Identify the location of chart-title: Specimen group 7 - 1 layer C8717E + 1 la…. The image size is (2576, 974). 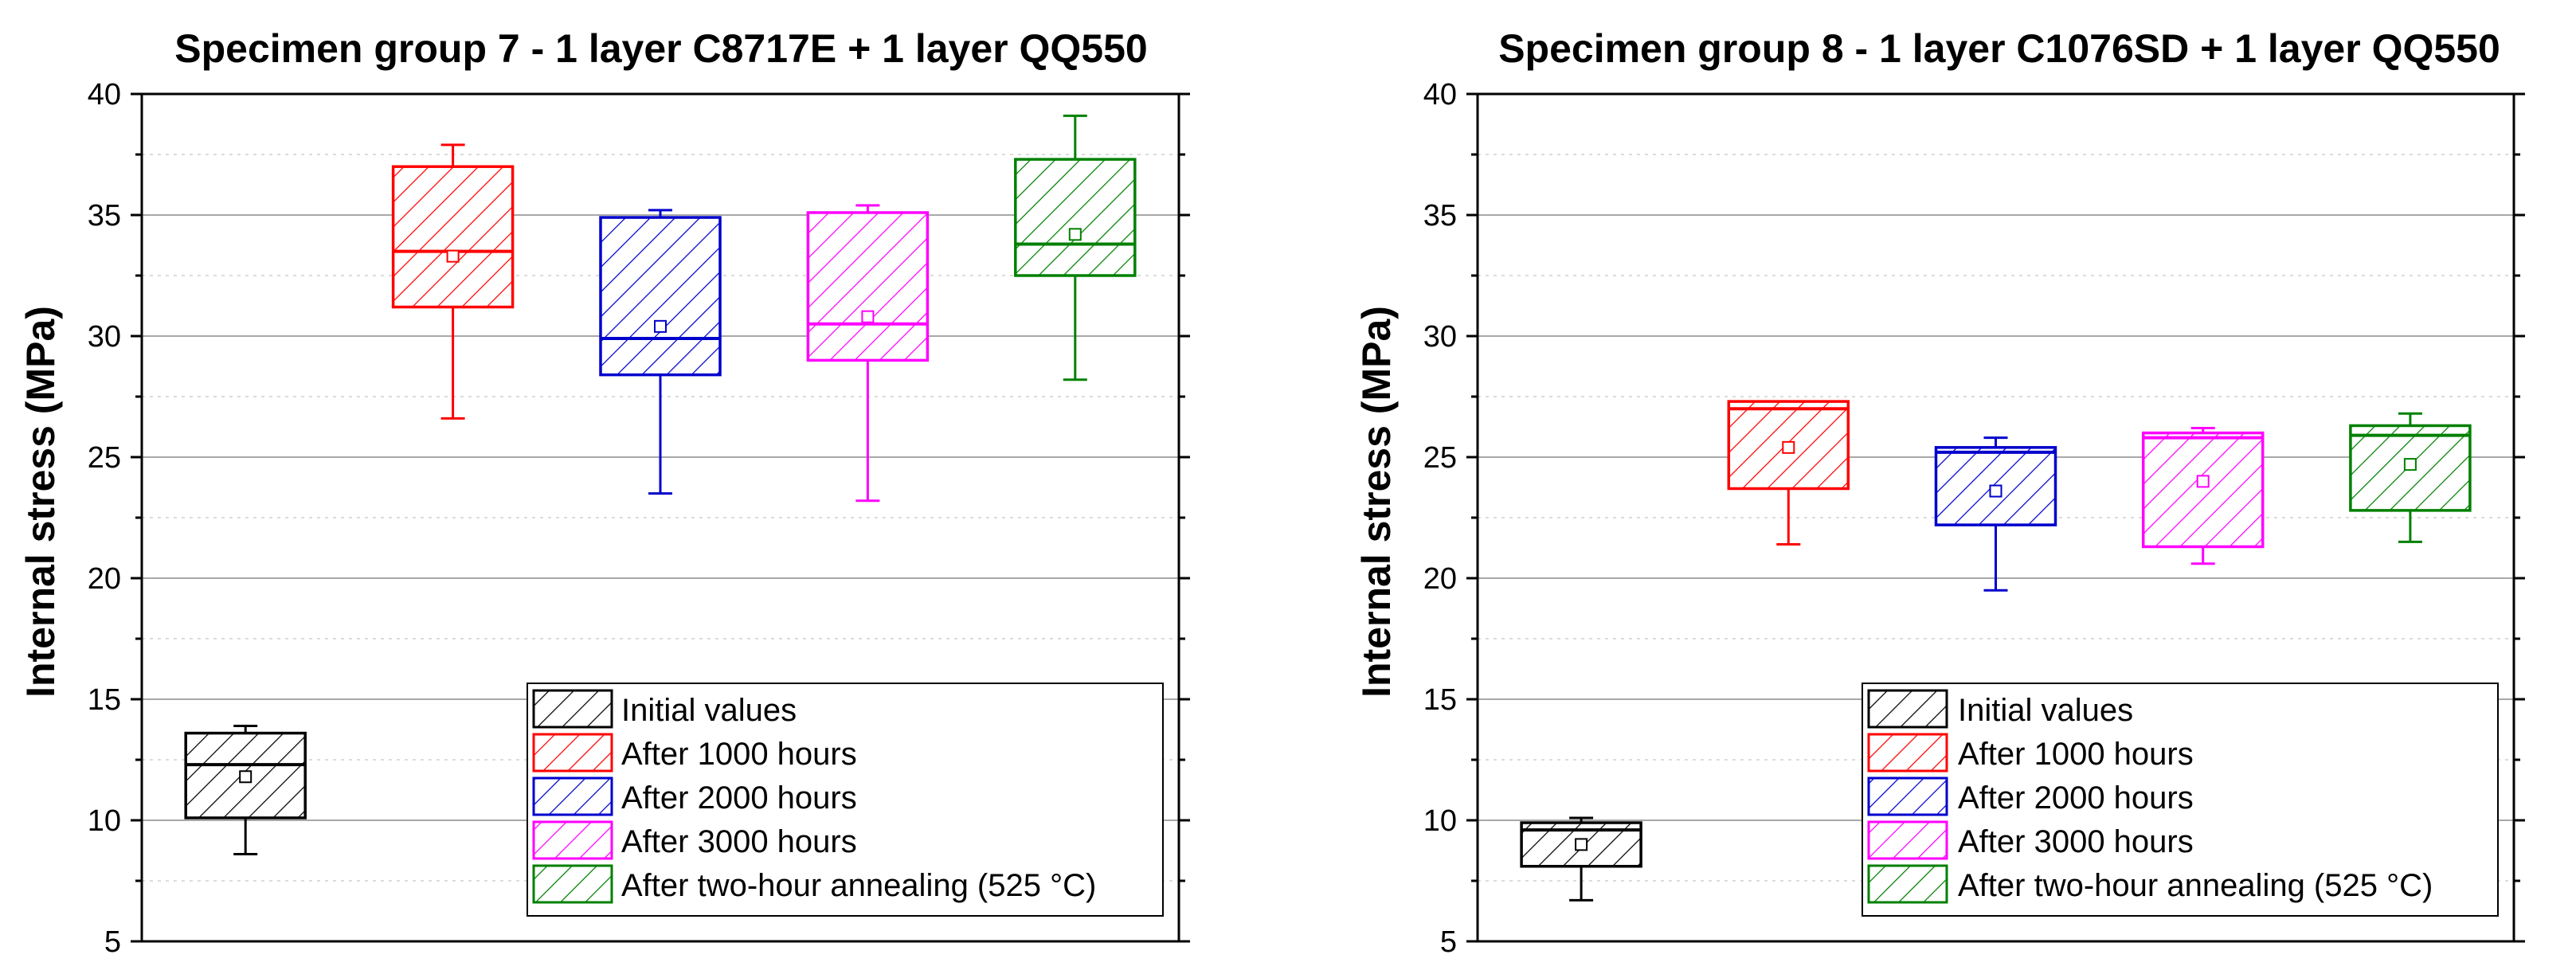
(660, 49).